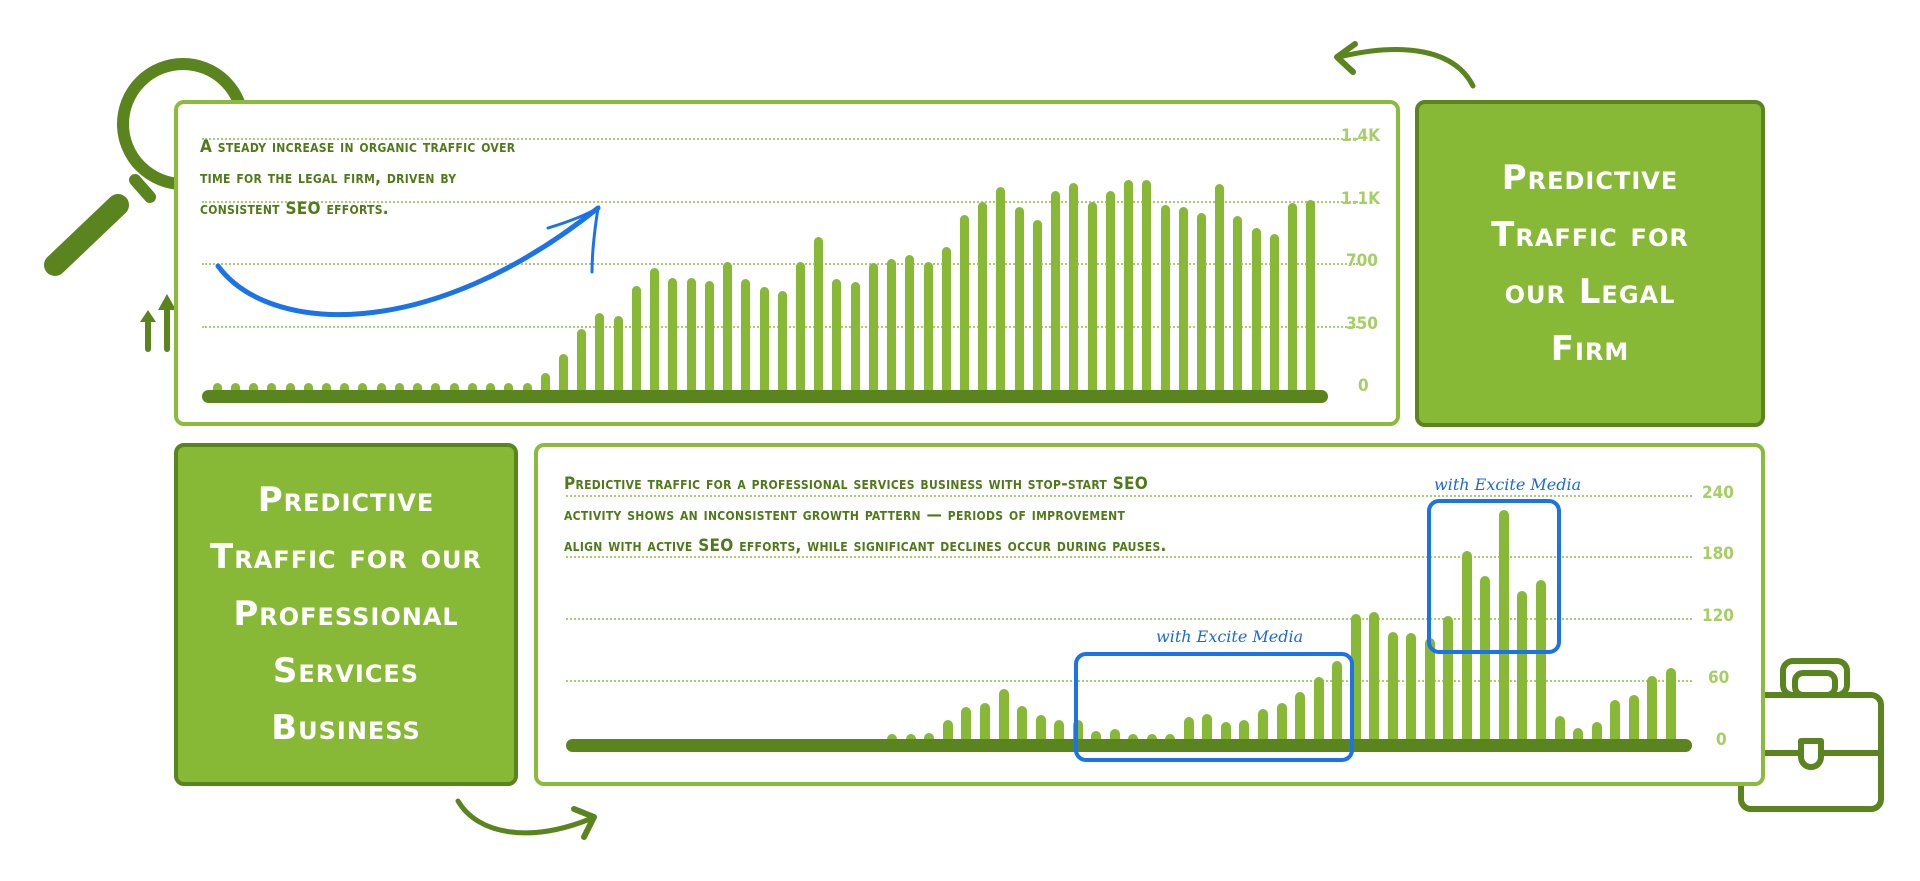 This screenshot has width=1920, height=881. I want to click on excite-media-label-1: with Excite Media, so click(1230, 636).